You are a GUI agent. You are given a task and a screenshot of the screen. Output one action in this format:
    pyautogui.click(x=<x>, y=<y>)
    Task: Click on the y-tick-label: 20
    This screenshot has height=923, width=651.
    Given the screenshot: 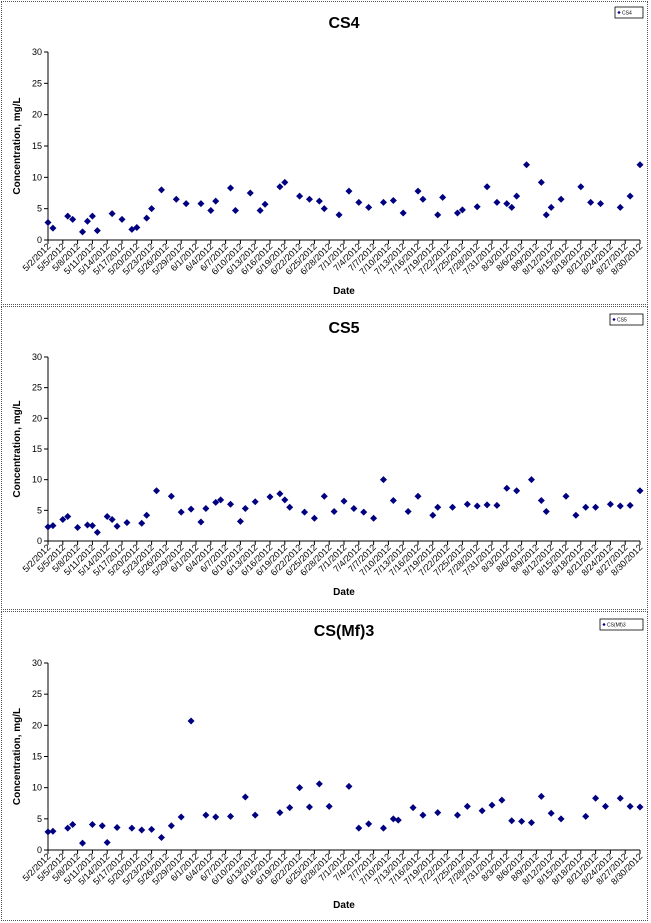 What is the action you would take?
    pyautogui.click(x=37, y=418)
    